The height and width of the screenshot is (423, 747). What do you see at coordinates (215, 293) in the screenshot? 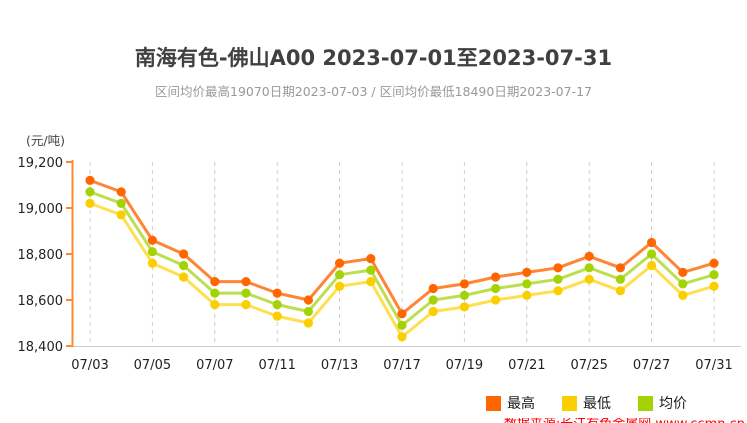
I see `data-point-avg-07/07` at bounding box center [215, 293].